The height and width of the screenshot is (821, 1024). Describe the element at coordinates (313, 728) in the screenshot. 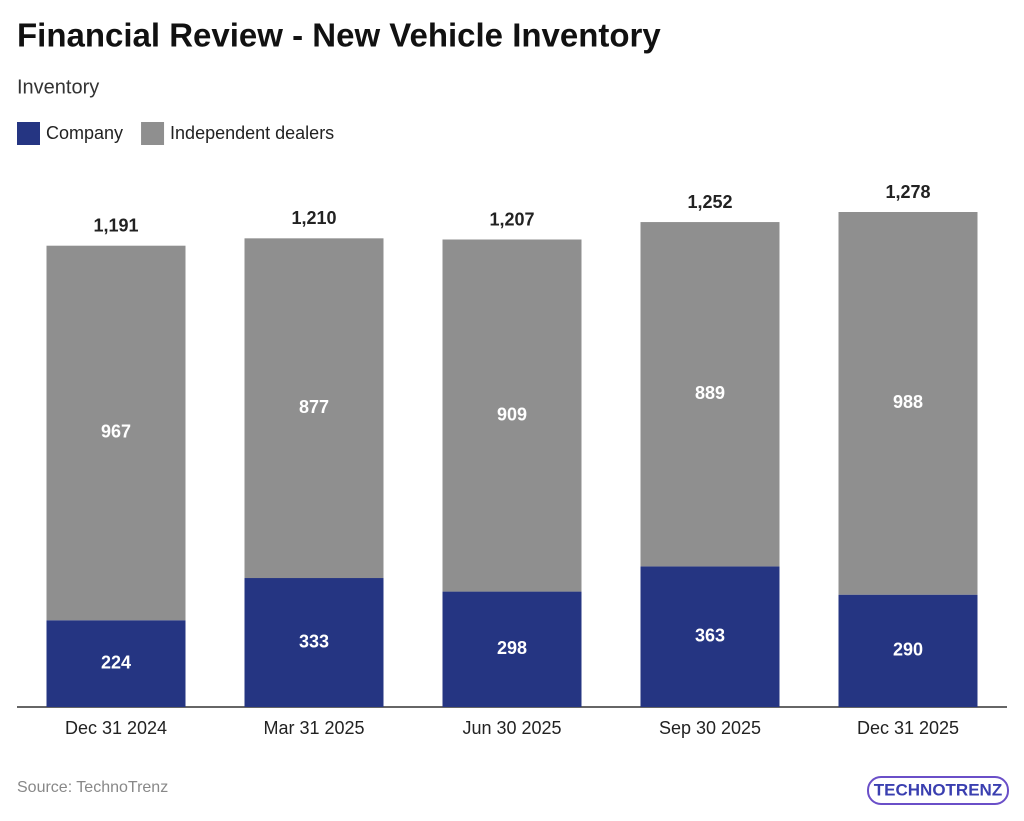

I see `x-tick-label: Mar 31 2025` at that location.